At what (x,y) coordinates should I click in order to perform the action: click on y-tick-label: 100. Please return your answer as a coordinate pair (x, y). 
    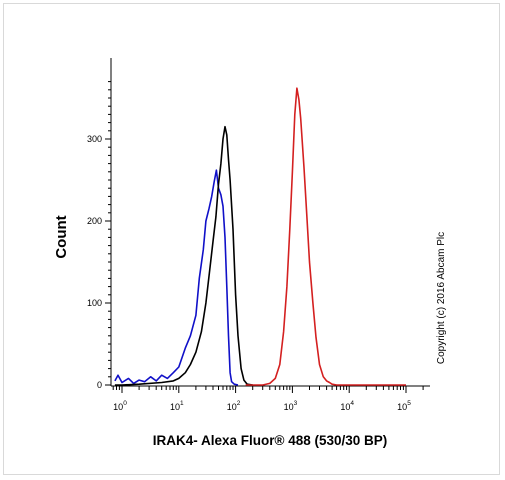
    Looking at the image, I should click on (94, 303).